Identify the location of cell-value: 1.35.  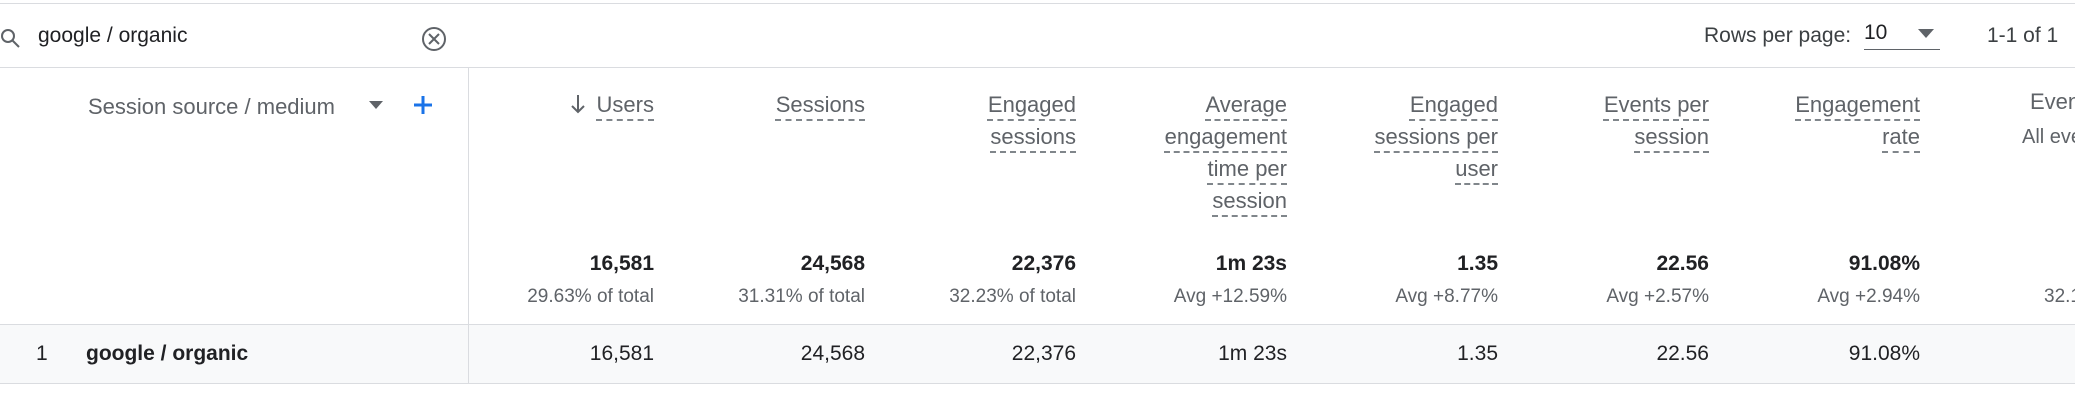
(1477, 353).